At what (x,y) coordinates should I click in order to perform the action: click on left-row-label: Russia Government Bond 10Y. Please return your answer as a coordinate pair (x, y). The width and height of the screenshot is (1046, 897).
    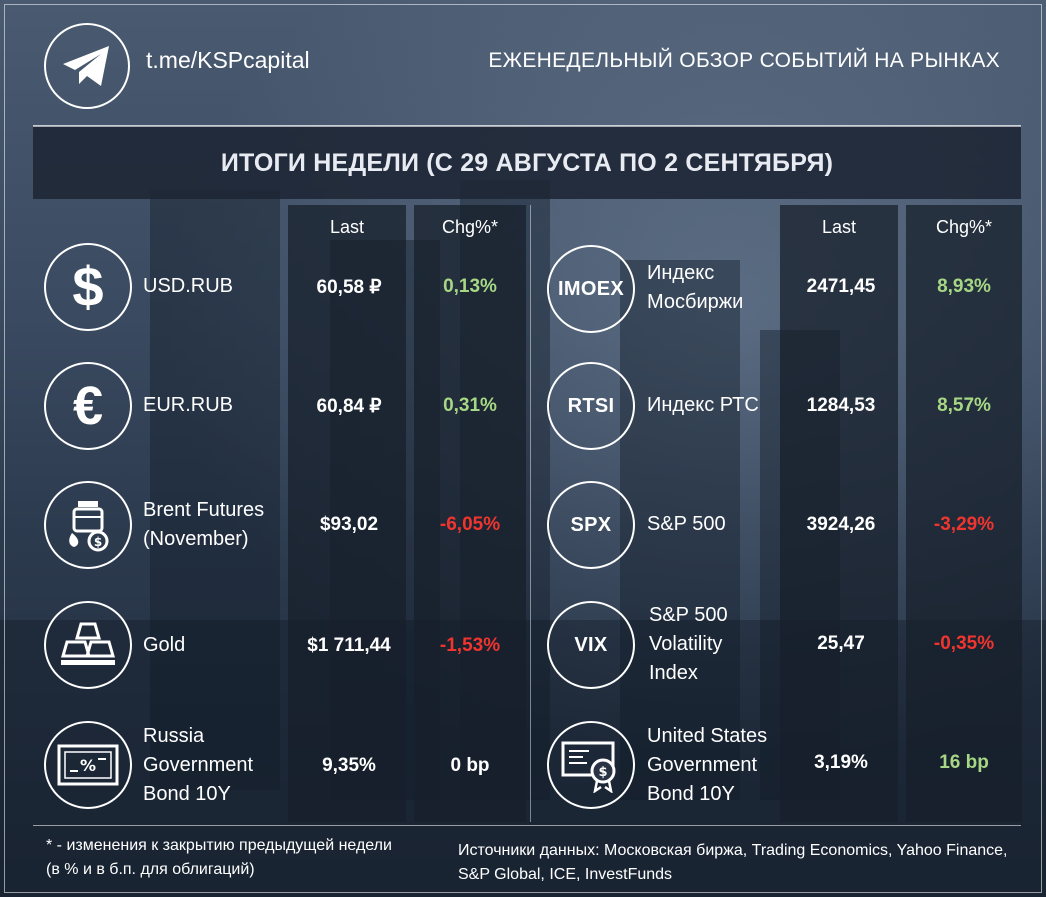
    Looking at the image, I should click on (198, 765).